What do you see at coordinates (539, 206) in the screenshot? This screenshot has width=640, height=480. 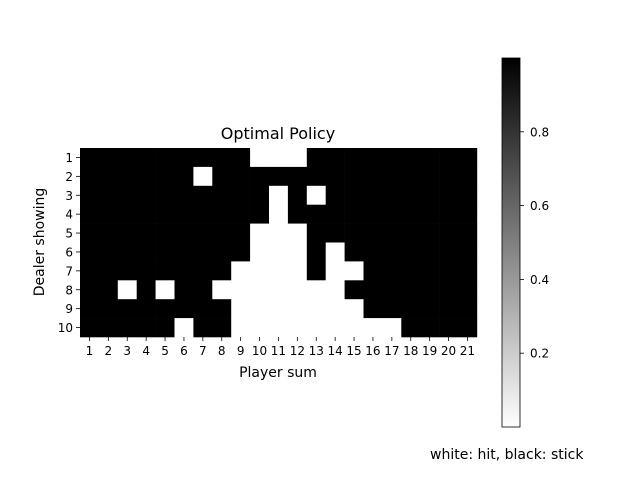 I see `colorbar-tick-label: 0.6` at bounding box center [539, 206].